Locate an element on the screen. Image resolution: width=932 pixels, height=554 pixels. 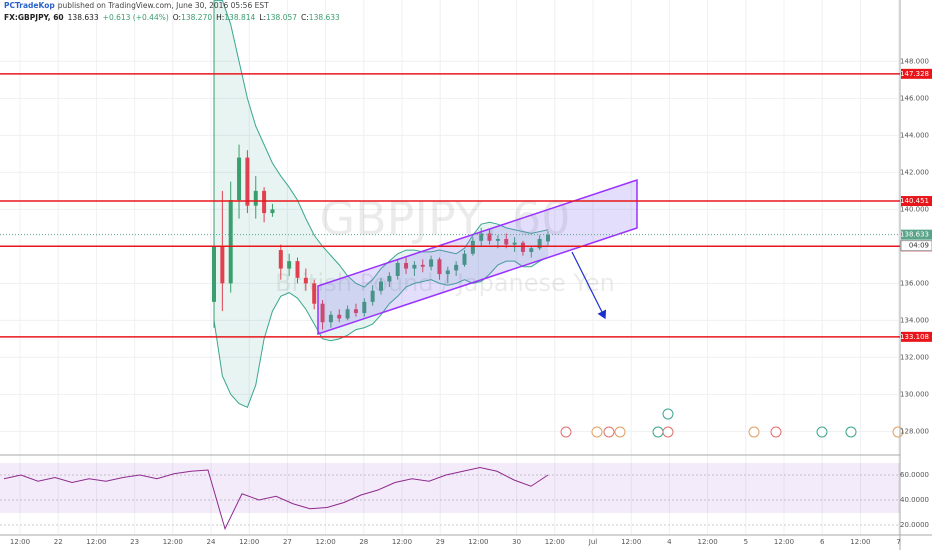
y-tick-label: 132.000 is located at coordinates (914, 357).